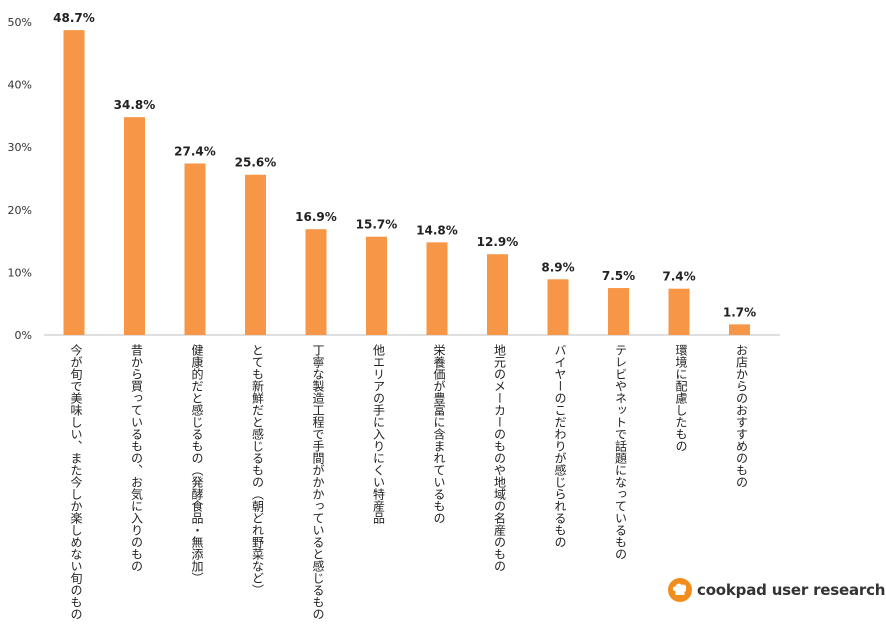 This screenshot has height=629, width=886. Describe the element at coordinates (681, 398) in the screenshot. I see `x-tick-label: 環境に配慮したもの` at that location.